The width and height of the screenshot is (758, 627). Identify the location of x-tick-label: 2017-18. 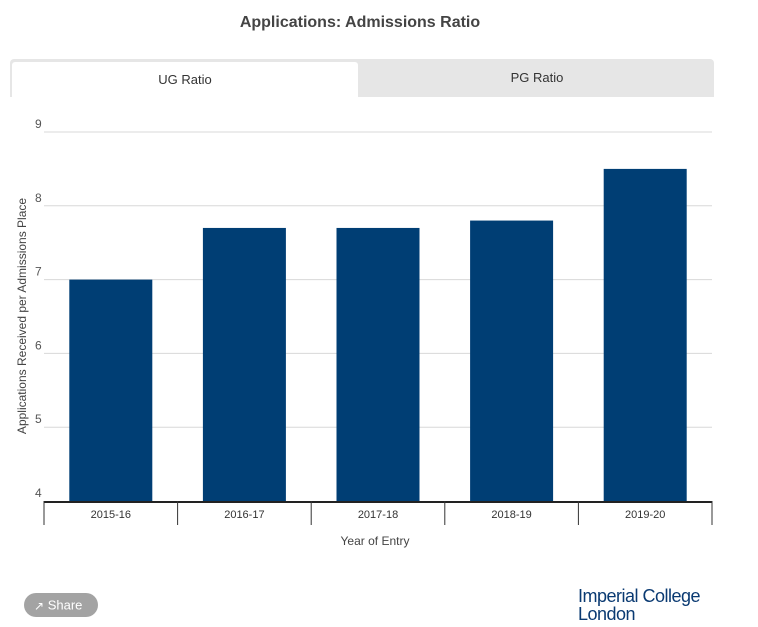
(378, 515).